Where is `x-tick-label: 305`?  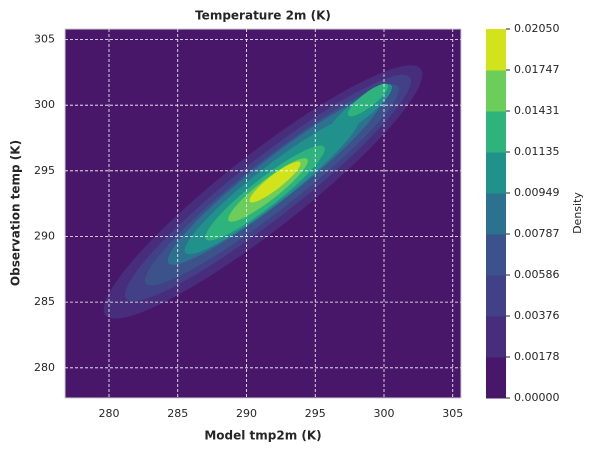 x-tick-label: 305 is located at coordinates (452, 413).